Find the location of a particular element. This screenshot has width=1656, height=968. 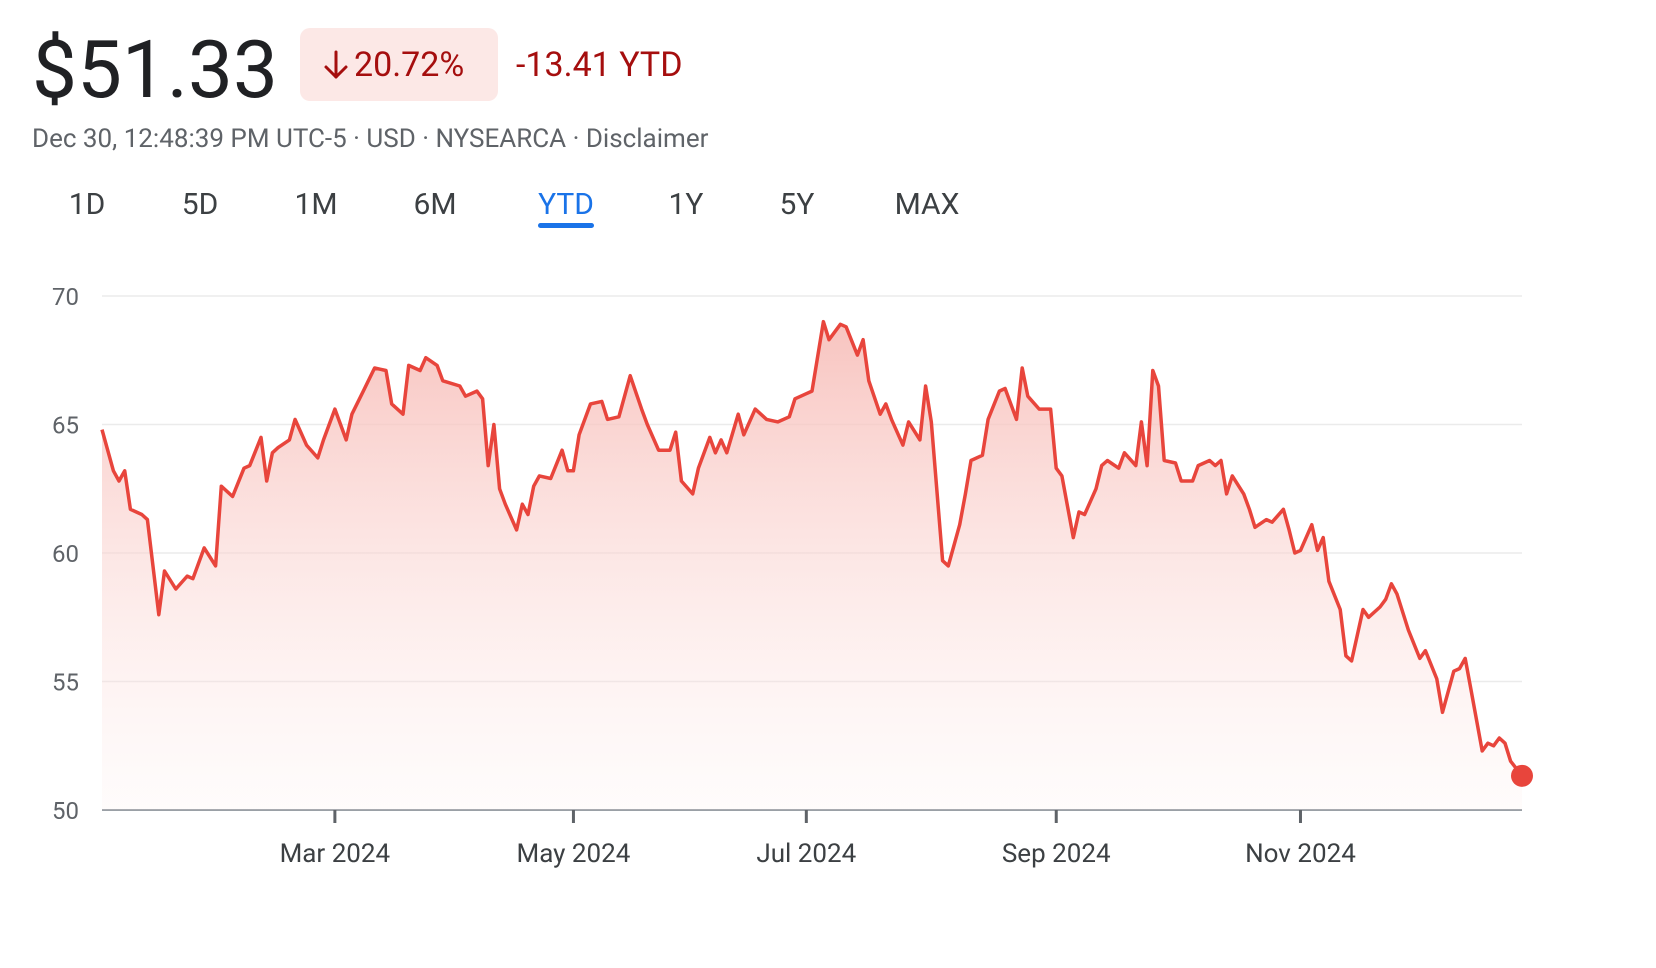

range-tab: 5Y is located at coordinates (797, 204).